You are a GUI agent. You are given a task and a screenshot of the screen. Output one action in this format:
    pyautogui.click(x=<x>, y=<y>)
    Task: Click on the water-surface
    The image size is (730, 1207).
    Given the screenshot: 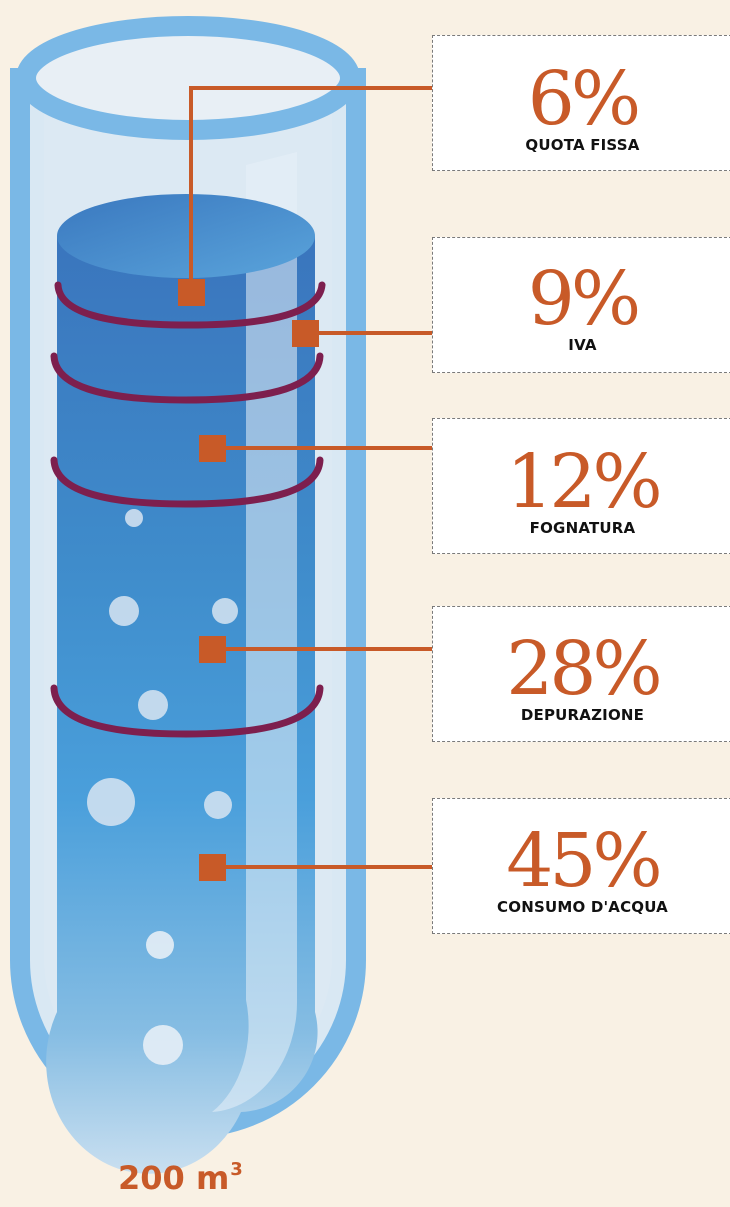 What is the action you would take?
    pyautogui.click(x=186, y=236)
    